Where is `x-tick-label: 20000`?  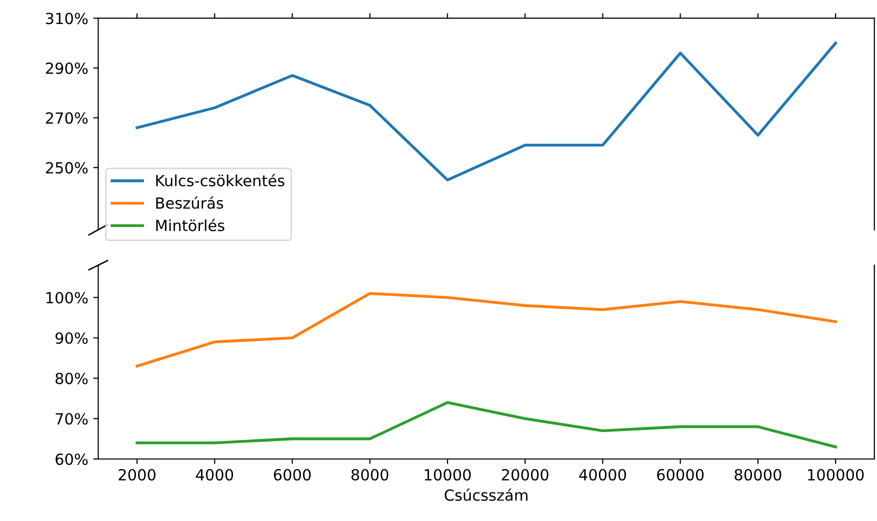 x-tick-label: 20000 is located at coordinates (525, 474).